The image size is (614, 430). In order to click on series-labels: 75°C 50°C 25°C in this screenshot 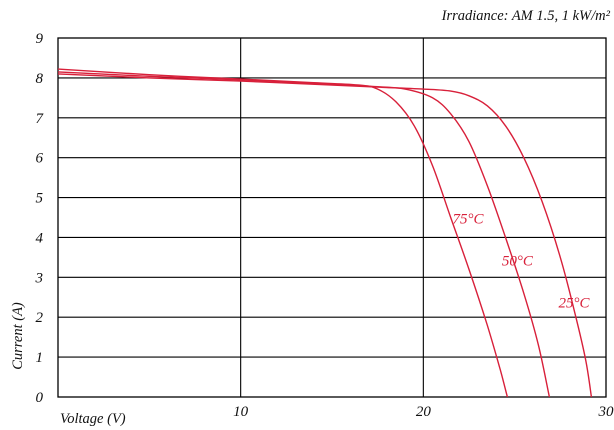, I will do `click(522, 261)`.